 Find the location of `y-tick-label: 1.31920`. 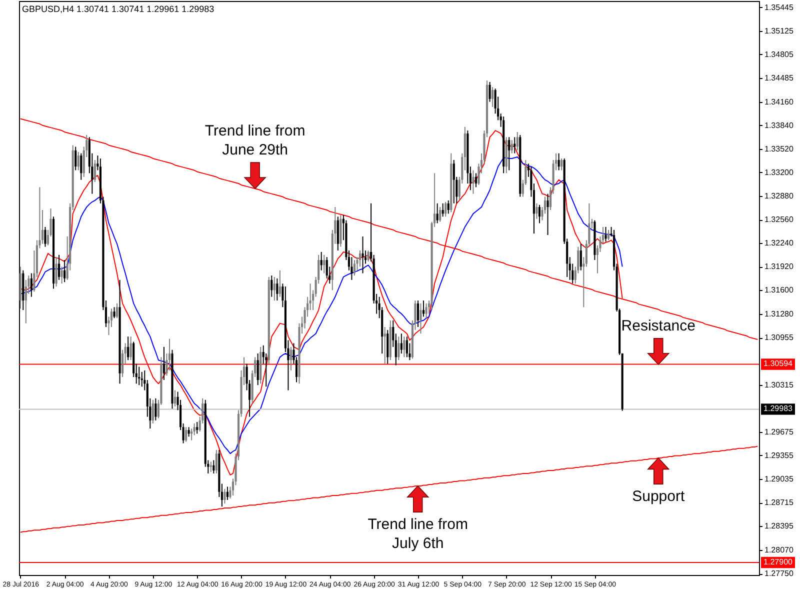

y-tick-label: 1.31920 is located at coordinates (779, 267).